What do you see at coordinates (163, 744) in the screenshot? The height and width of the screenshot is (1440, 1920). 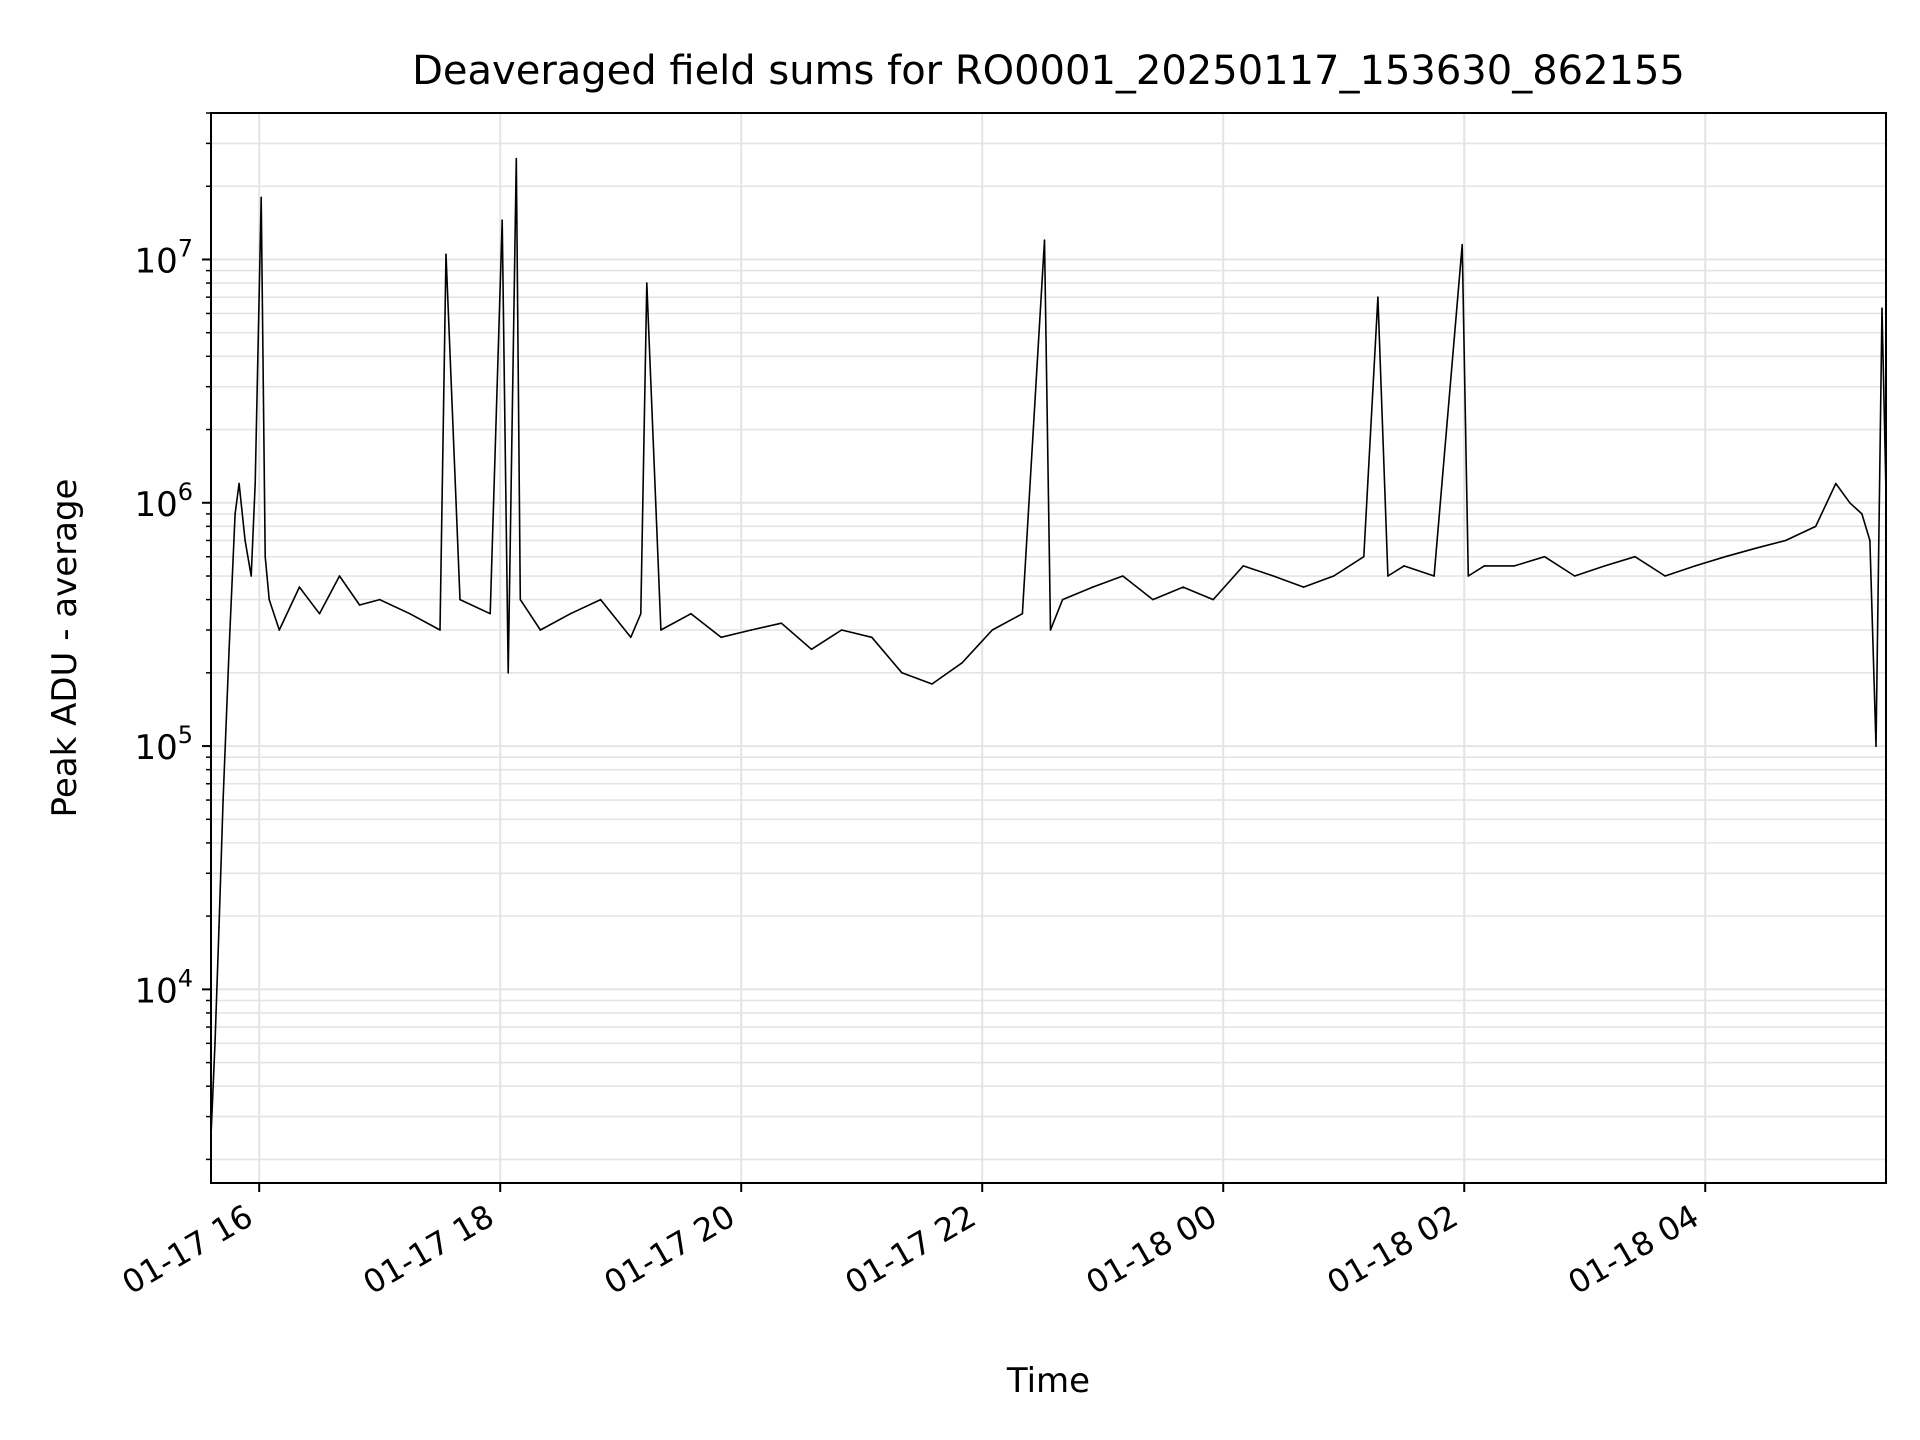 I see `y-tick-label: 10⁵` at bounding box center [163, 744].